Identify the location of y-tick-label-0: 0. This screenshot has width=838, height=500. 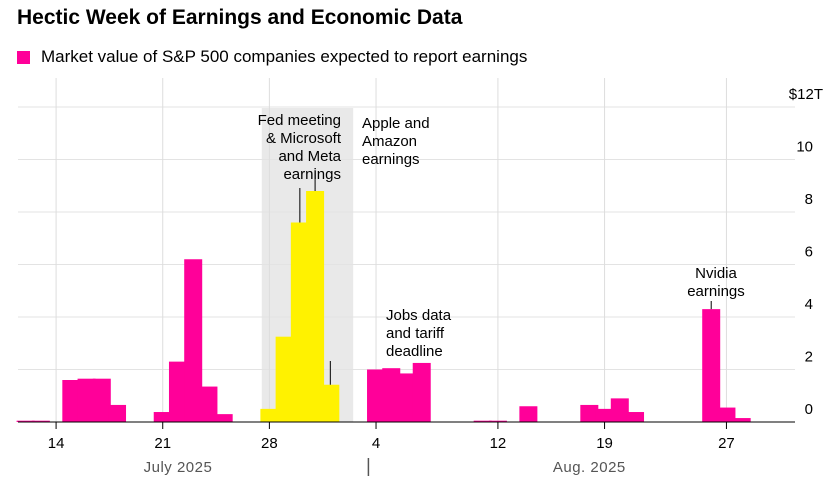
(809, 409).